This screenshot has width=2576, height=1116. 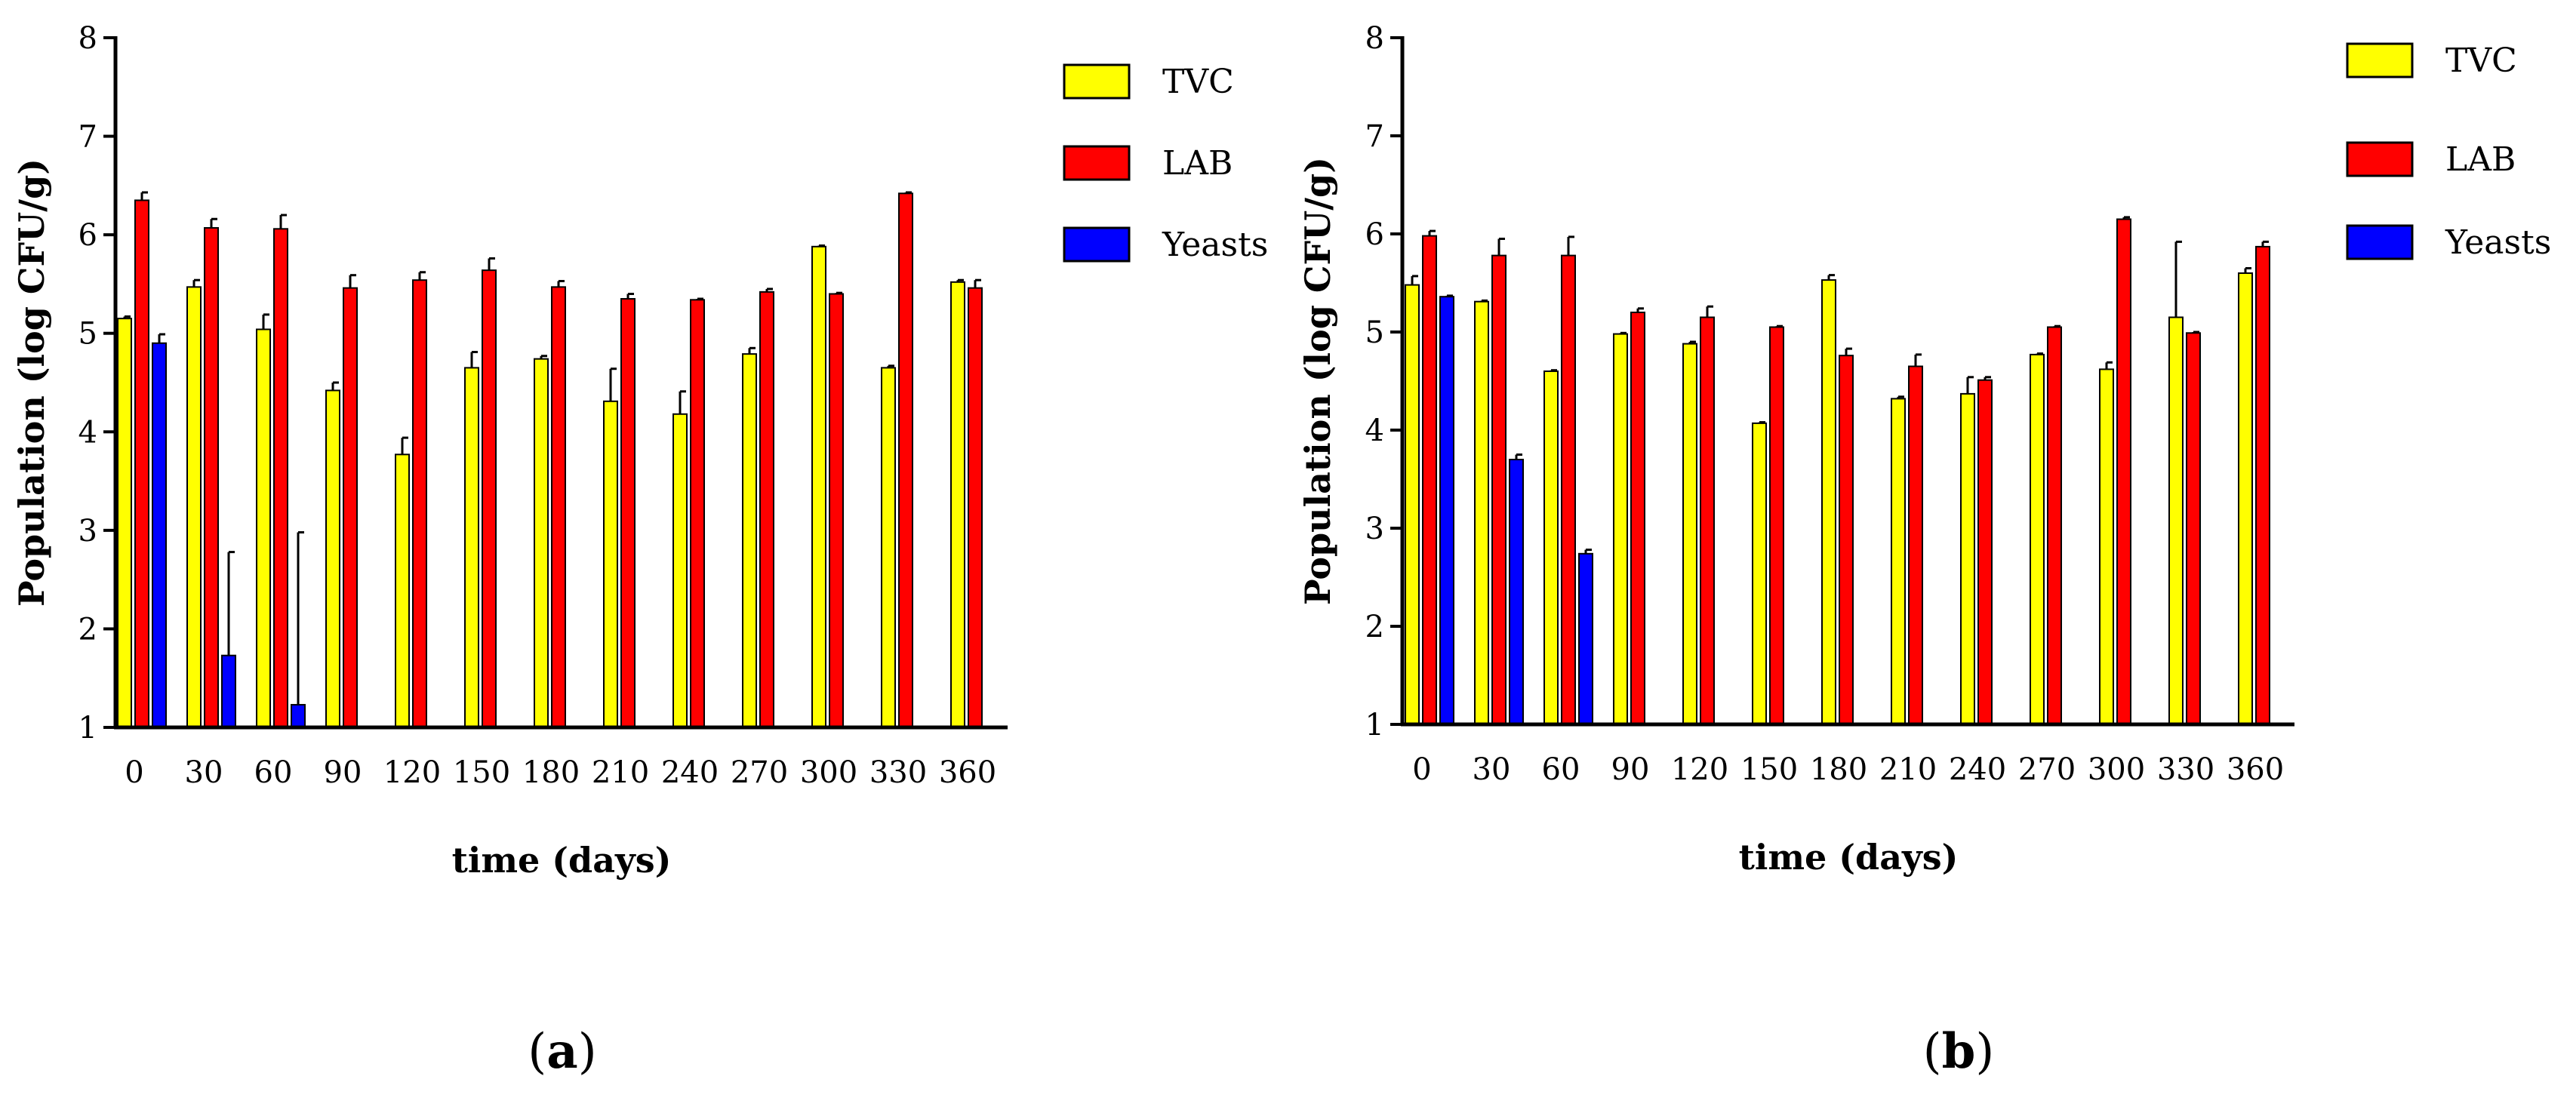 What do you see at coordinates (2047, 769) in the screenshot?
I see `x-tick-label: 270` at bounding box center [2047, 769].